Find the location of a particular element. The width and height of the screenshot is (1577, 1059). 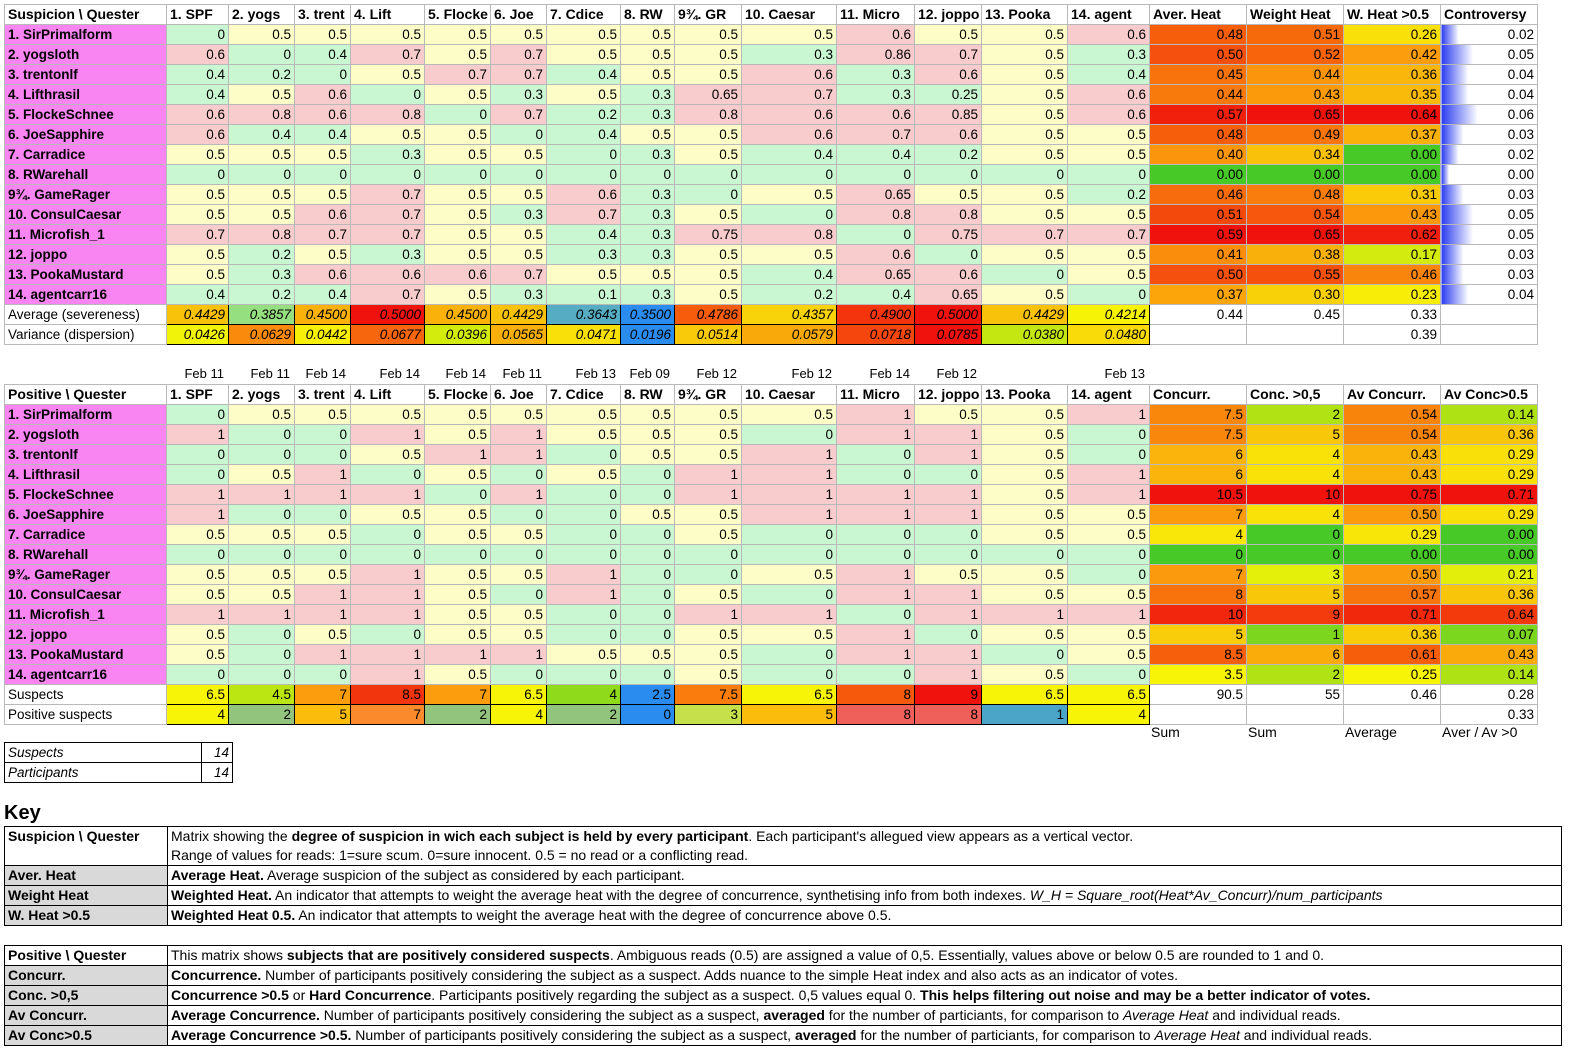

player-name: 7. Carradice is located at coordinates (85, 154).